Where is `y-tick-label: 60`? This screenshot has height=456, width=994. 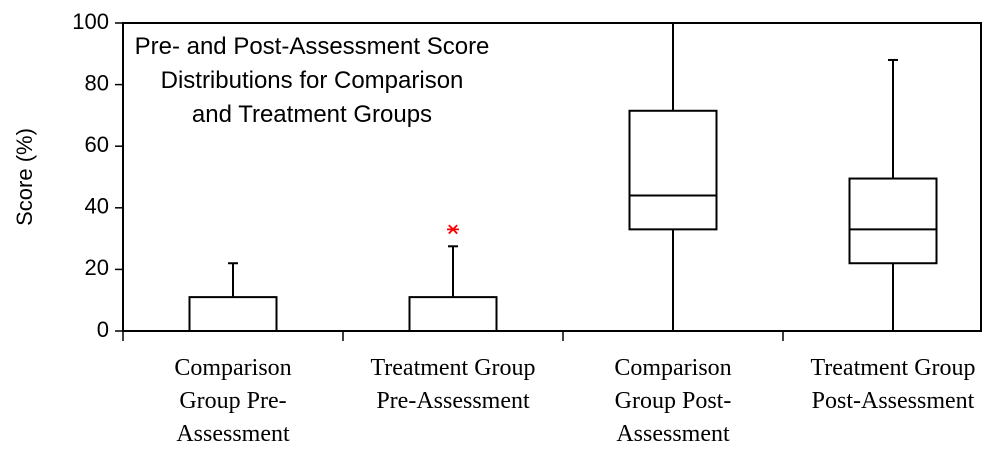
y-tick-label: 60 is located at coordinates (97, 144).